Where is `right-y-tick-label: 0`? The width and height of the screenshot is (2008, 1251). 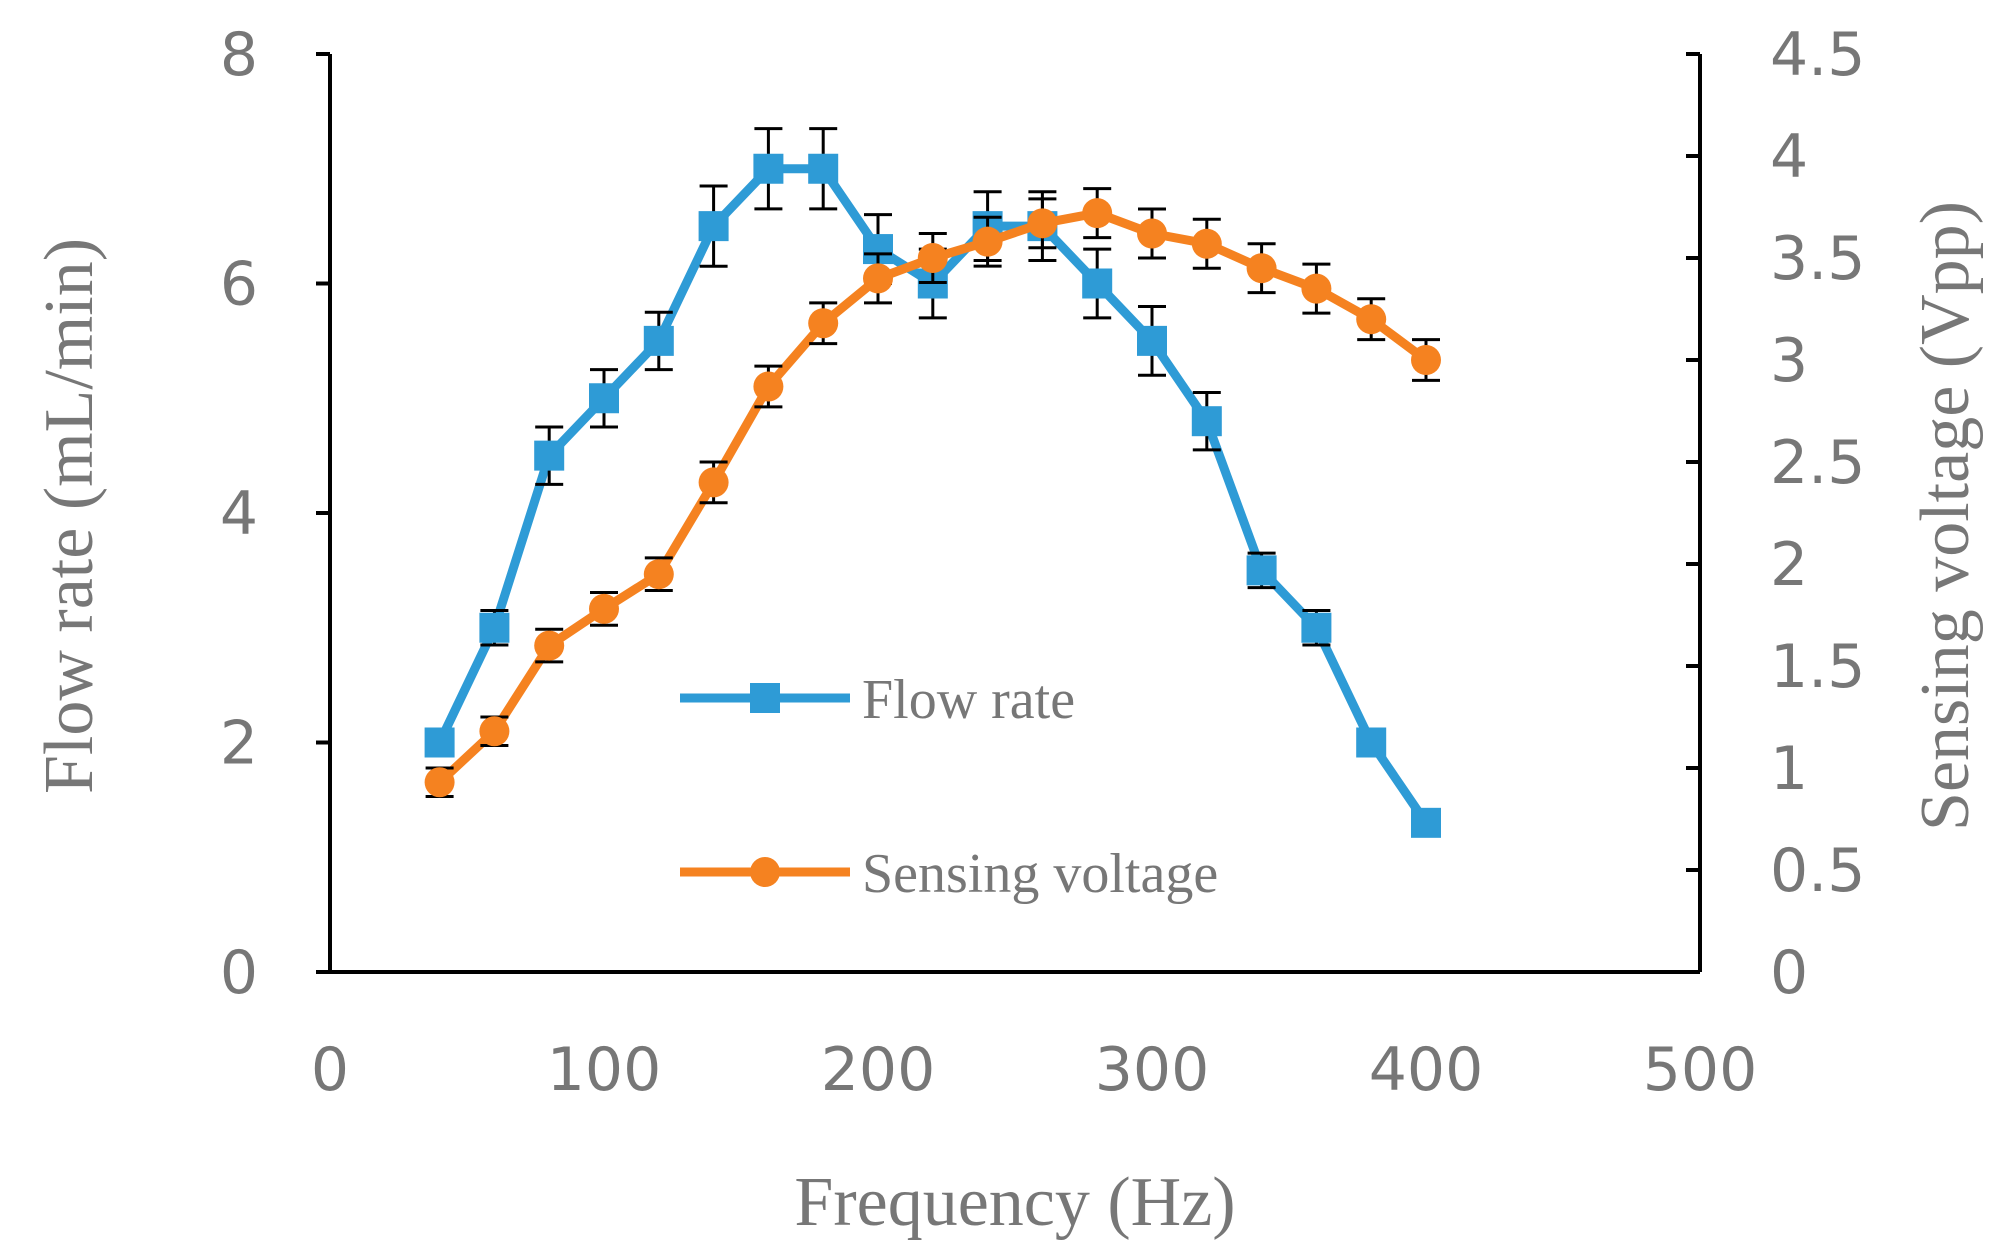 right-y-tick-label: 0 is located at coordinates (1789, 973).